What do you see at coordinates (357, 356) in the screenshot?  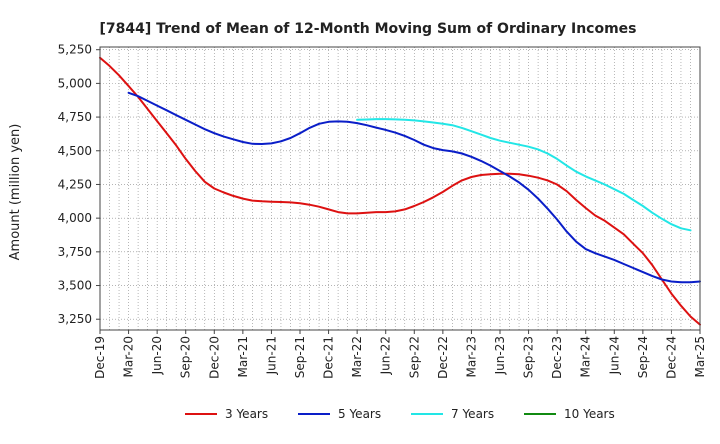 I see `x-tick-label: Mar-22` at bounding box center [357, 356].